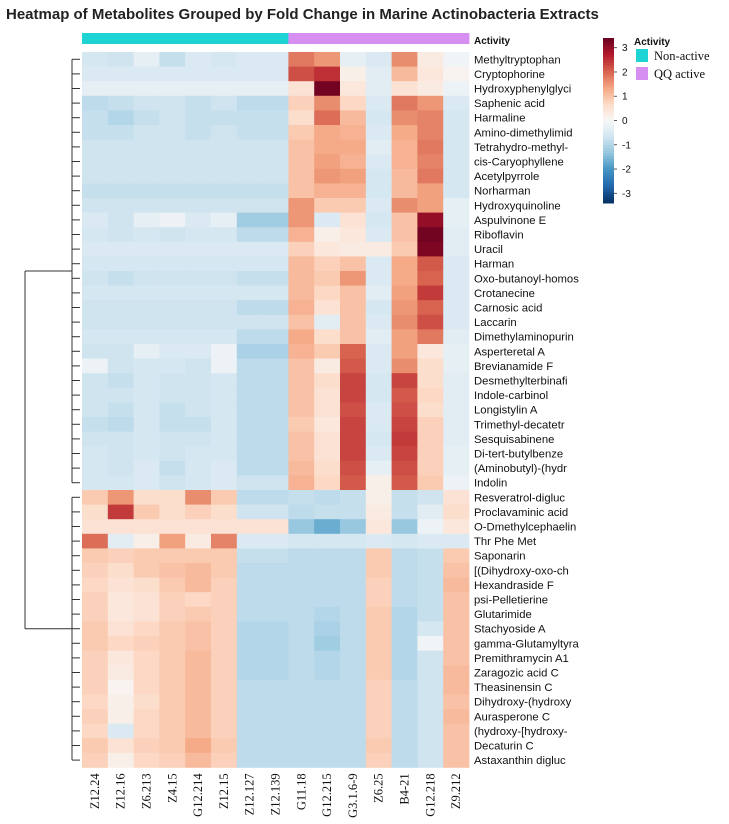 This screenshot has height=824, width=729. What do you see at coordinates (500, 557) in the screenshot?
I see `row-label: Saponarin` at bounding box center [500, 557].